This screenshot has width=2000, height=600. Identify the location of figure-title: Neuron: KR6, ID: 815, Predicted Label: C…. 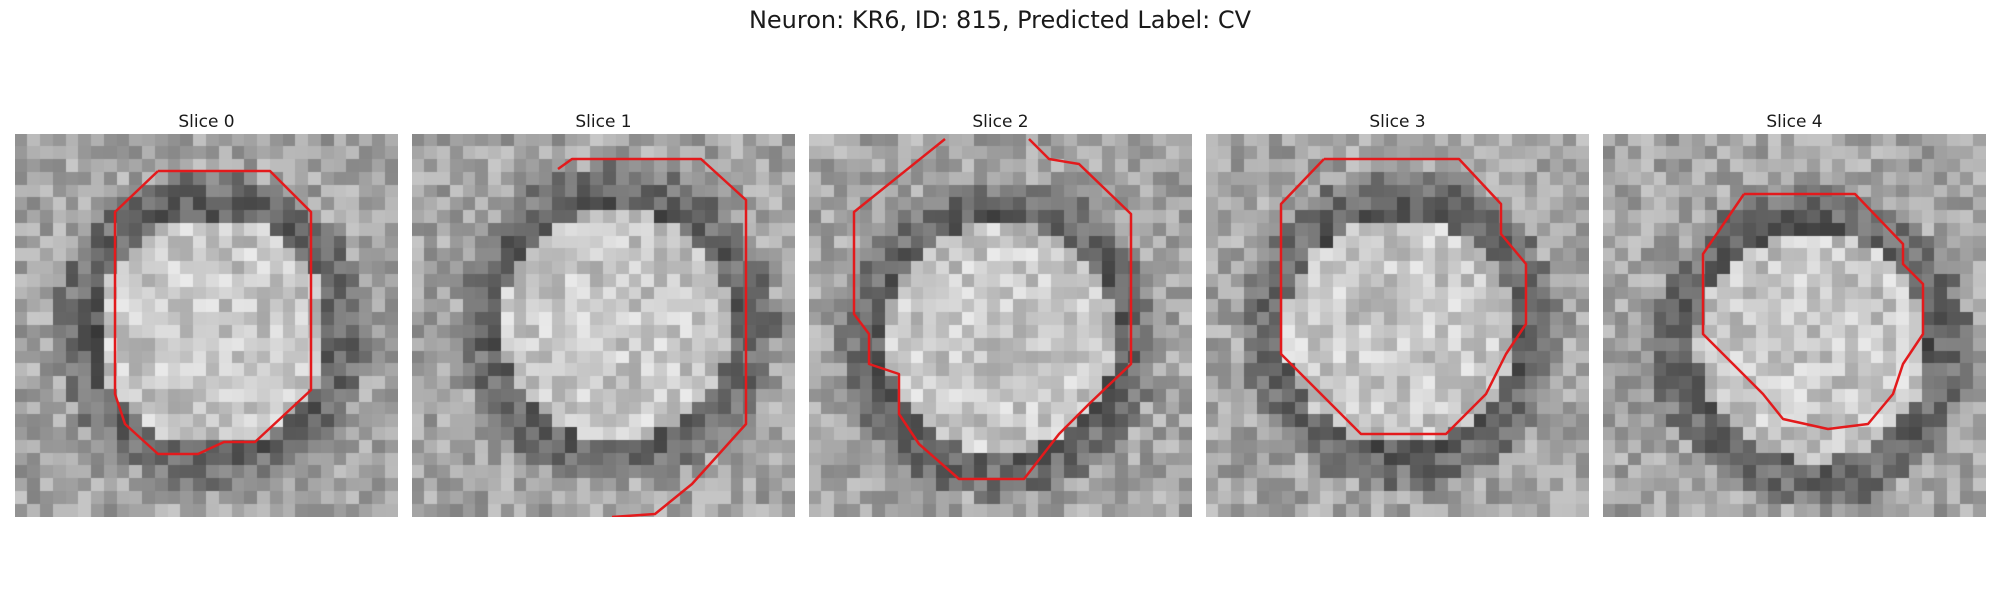
(1000, 20).